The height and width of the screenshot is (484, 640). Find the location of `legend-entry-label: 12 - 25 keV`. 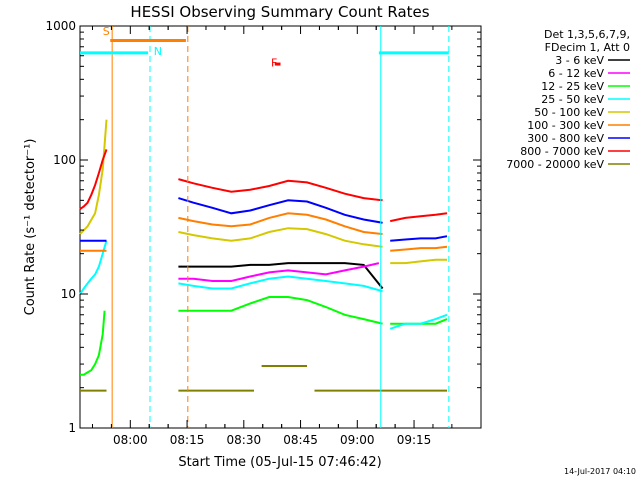

legend-entry-label: 12 - 25 keV is located at coordinates (572, 86).